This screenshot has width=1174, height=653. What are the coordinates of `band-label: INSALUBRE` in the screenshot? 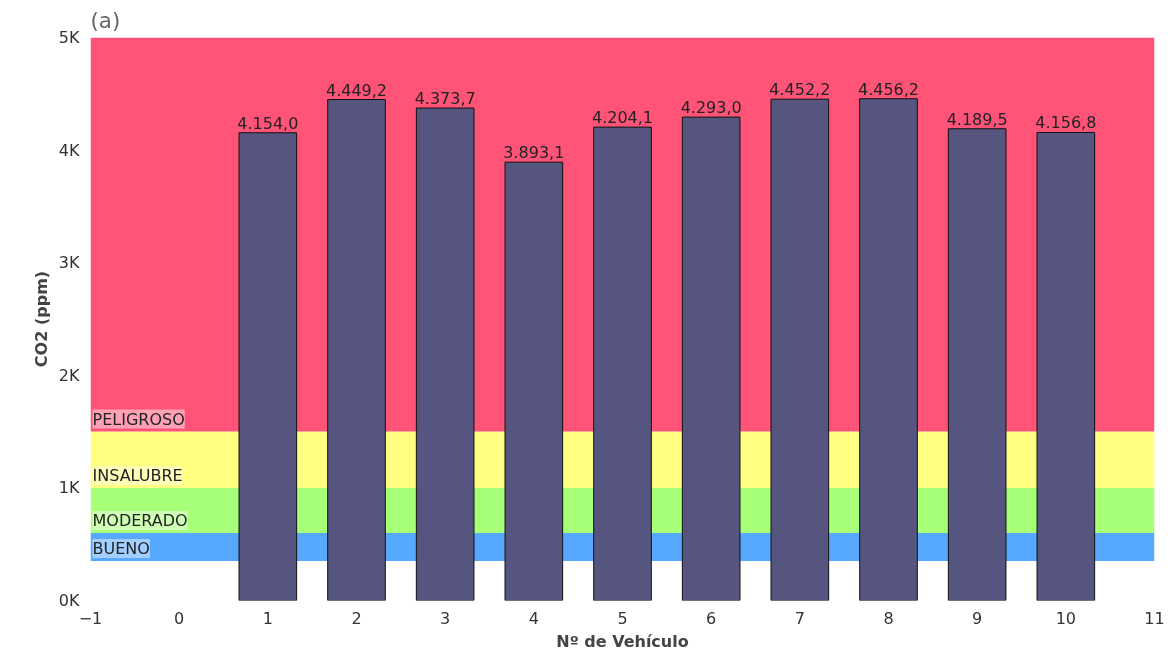 It's located at (137, 475).